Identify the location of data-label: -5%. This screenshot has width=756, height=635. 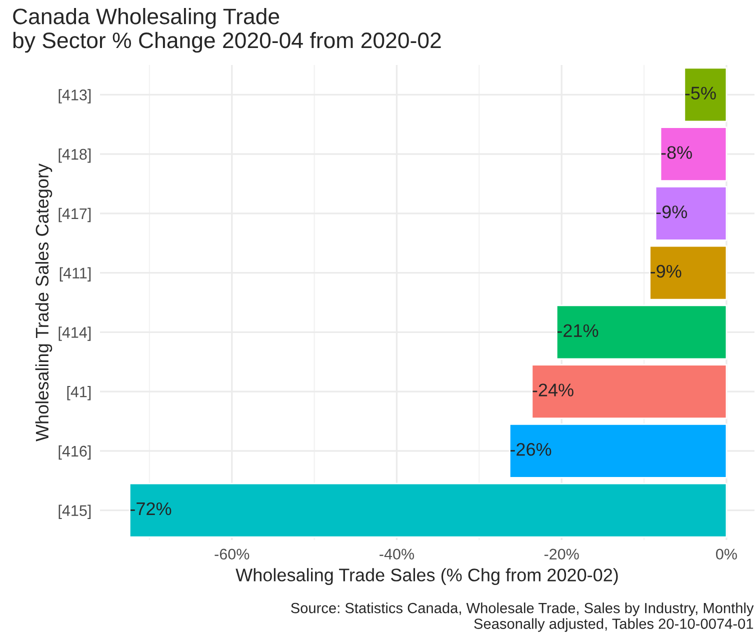
(700, 93).